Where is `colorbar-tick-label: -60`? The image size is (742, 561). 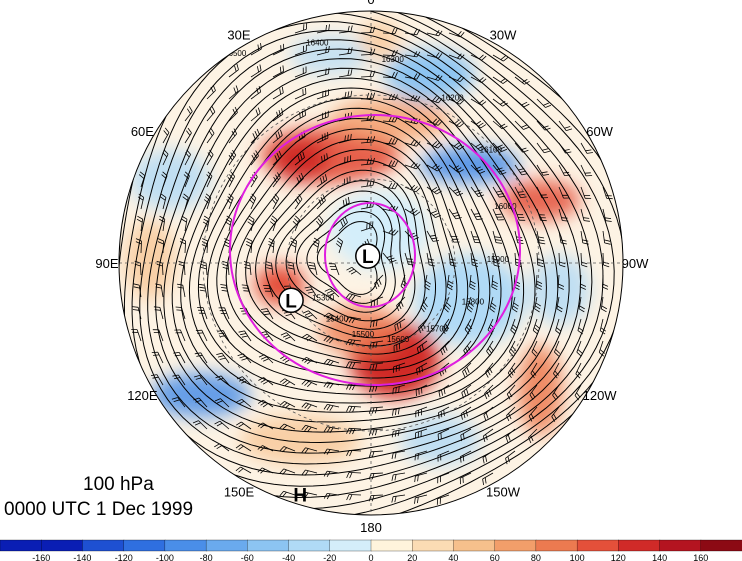
colorbar-tick-label: -60 is located at coordinates (247, 557).